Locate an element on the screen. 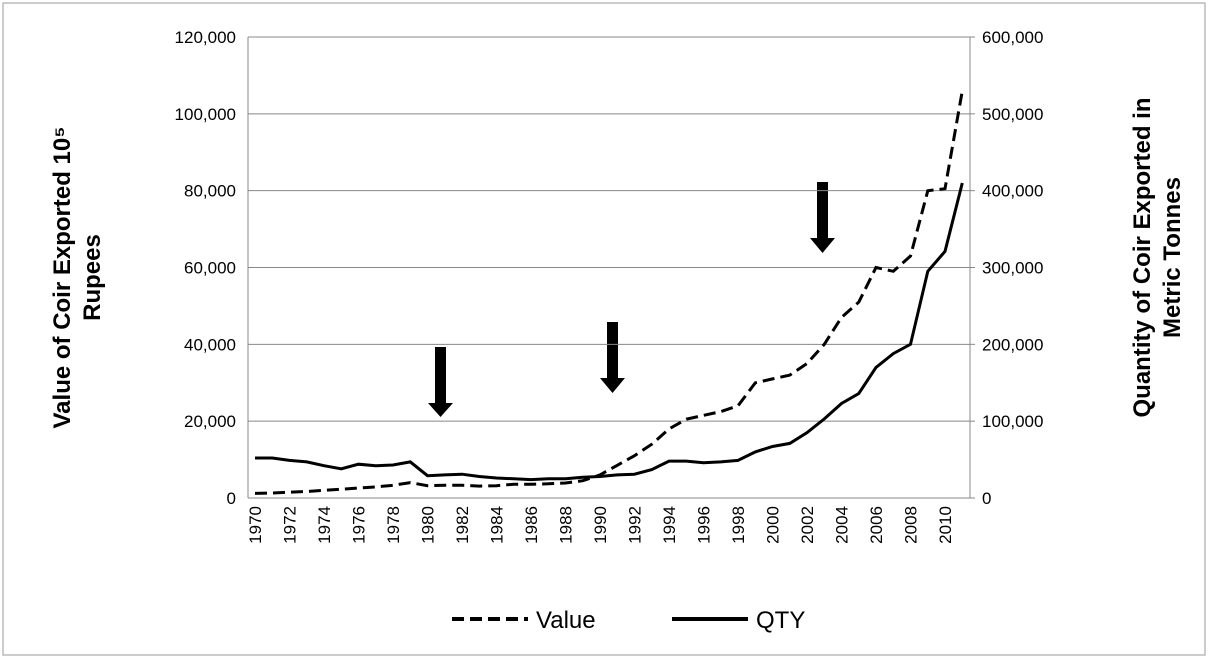  y-tick-label: 80,000 is located at coordinates (210, 191).